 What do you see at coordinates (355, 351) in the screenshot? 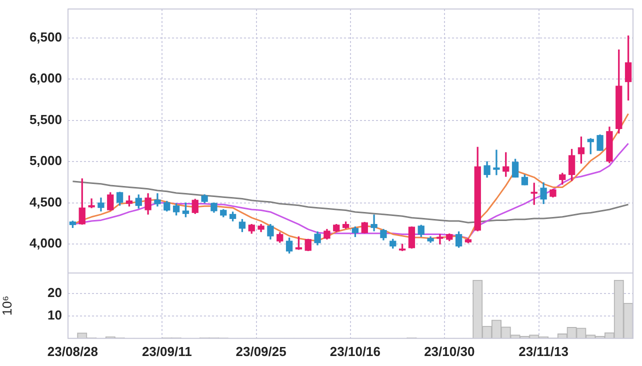
I see `x-tick-label: 23/10/16` at bounding box center [355, 351].